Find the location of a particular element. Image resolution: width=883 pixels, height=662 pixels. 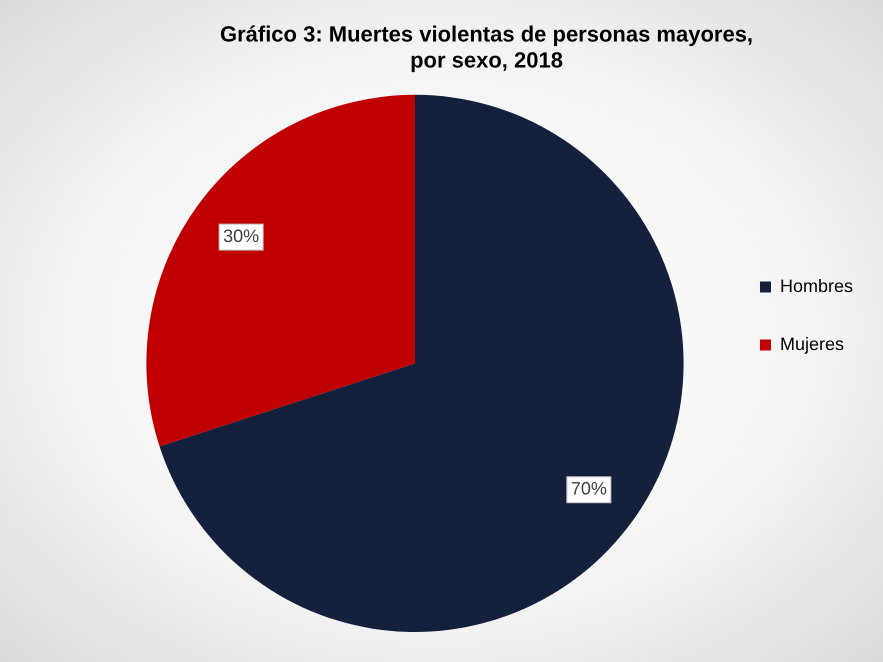

data-label: 70% is located at coordinates (588, 488).